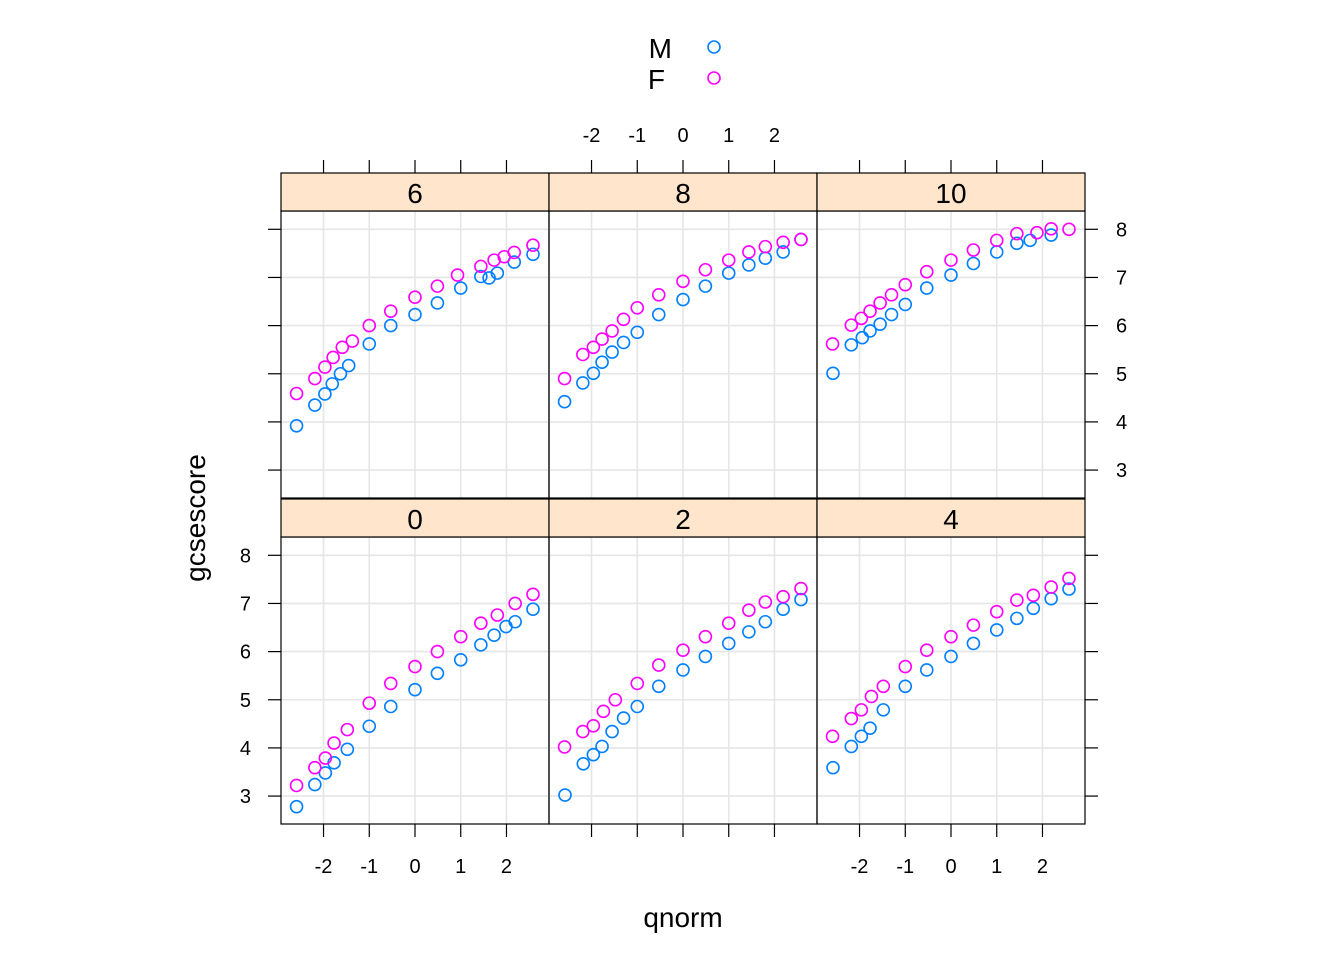 The width and height of the screenshot is (1344, 960). I want to click on y-tick-label-left: 8, so click(245, 556).